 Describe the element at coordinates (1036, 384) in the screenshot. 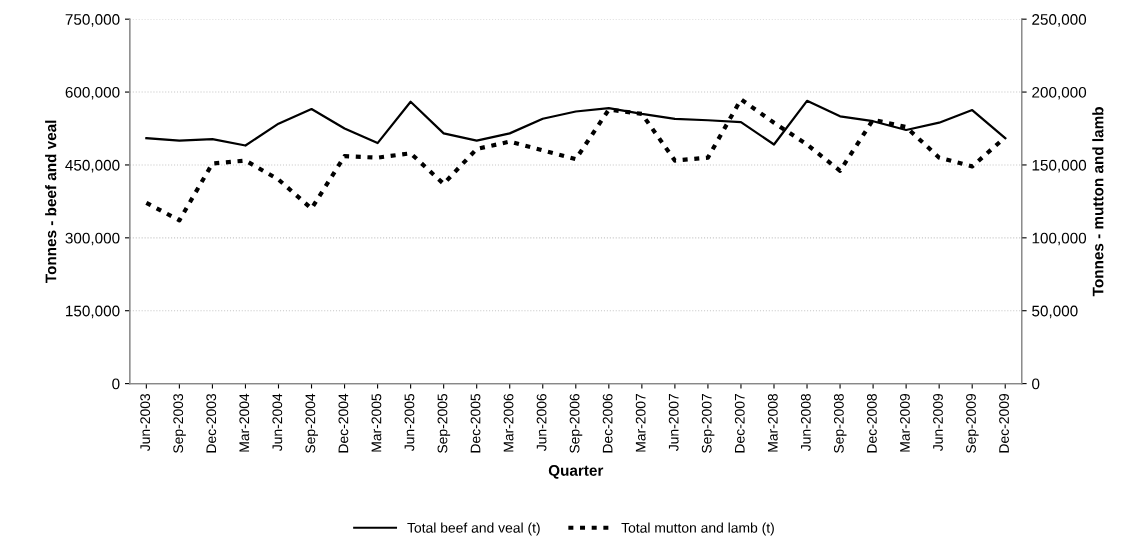

I see `y2-tick-label: 0` at that location.